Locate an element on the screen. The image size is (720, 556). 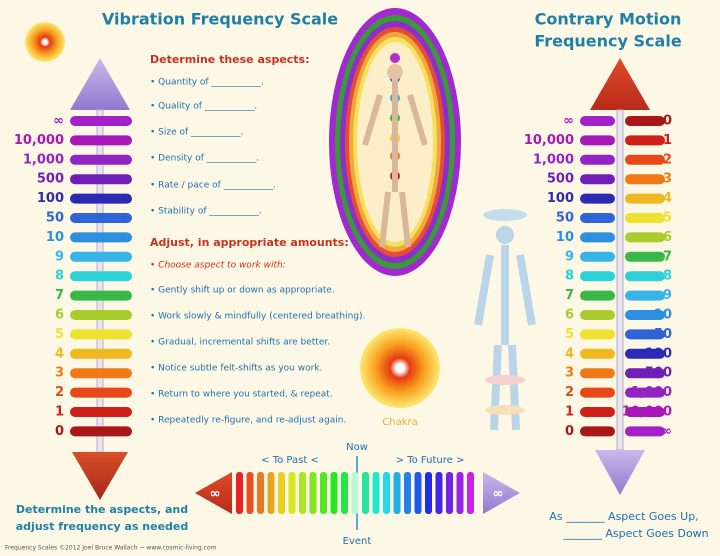
scale-label: 7 is located at coordinates (569, 295).